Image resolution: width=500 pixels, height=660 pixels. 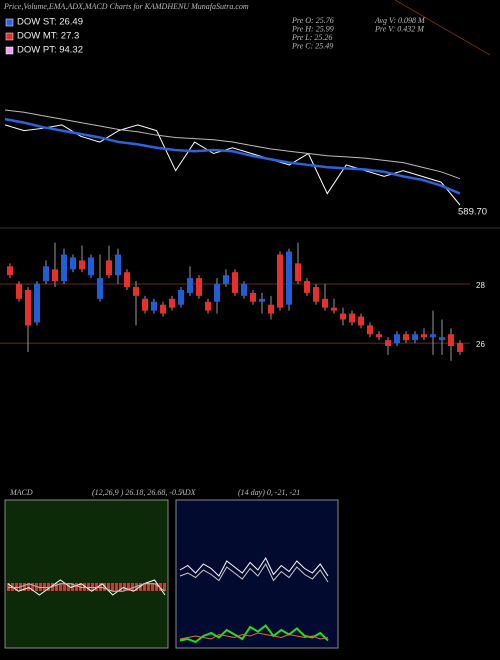 I want to click on legend-label: DOW PT: 94.32, so click(x=50, y=50).